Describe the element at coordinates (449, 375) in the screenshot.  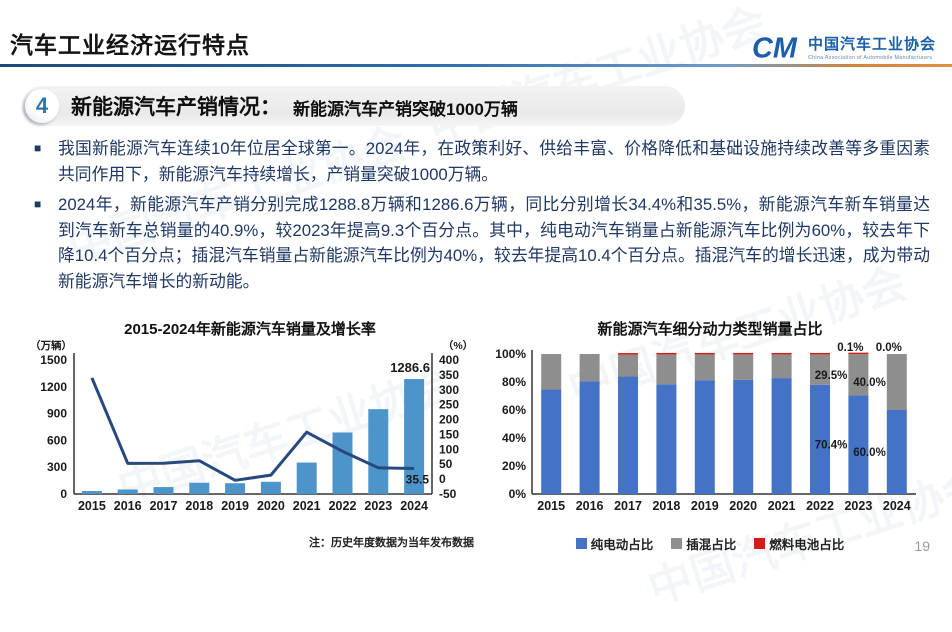
I see `right-axis-tick: 350` at that location.